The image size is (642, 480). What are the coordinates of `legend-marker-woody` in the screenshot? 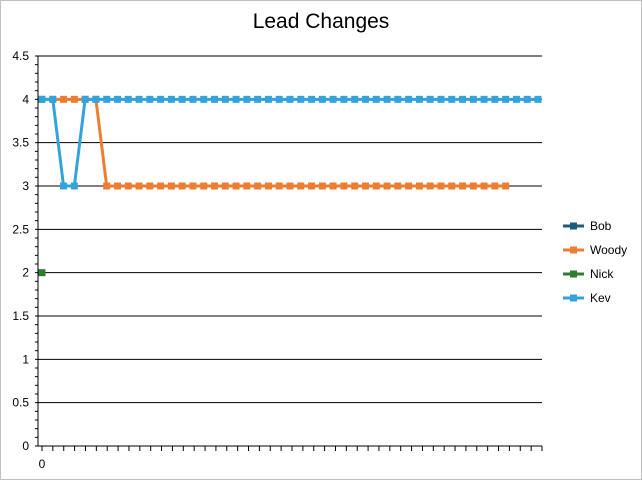 It's located at (573, 250).